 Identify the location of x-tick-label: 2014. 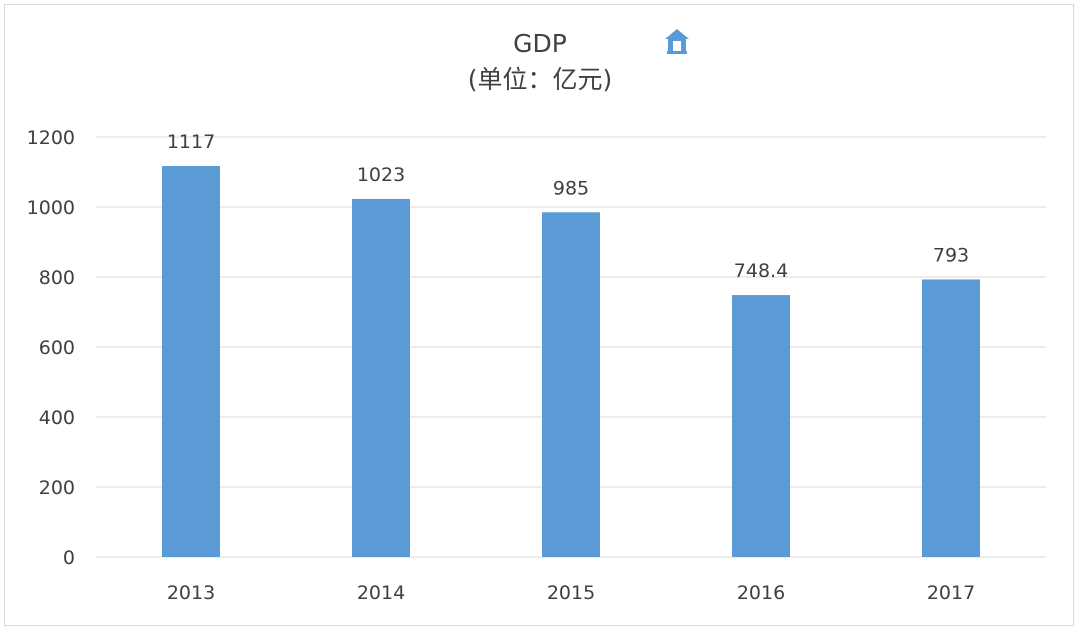
(381, 593).